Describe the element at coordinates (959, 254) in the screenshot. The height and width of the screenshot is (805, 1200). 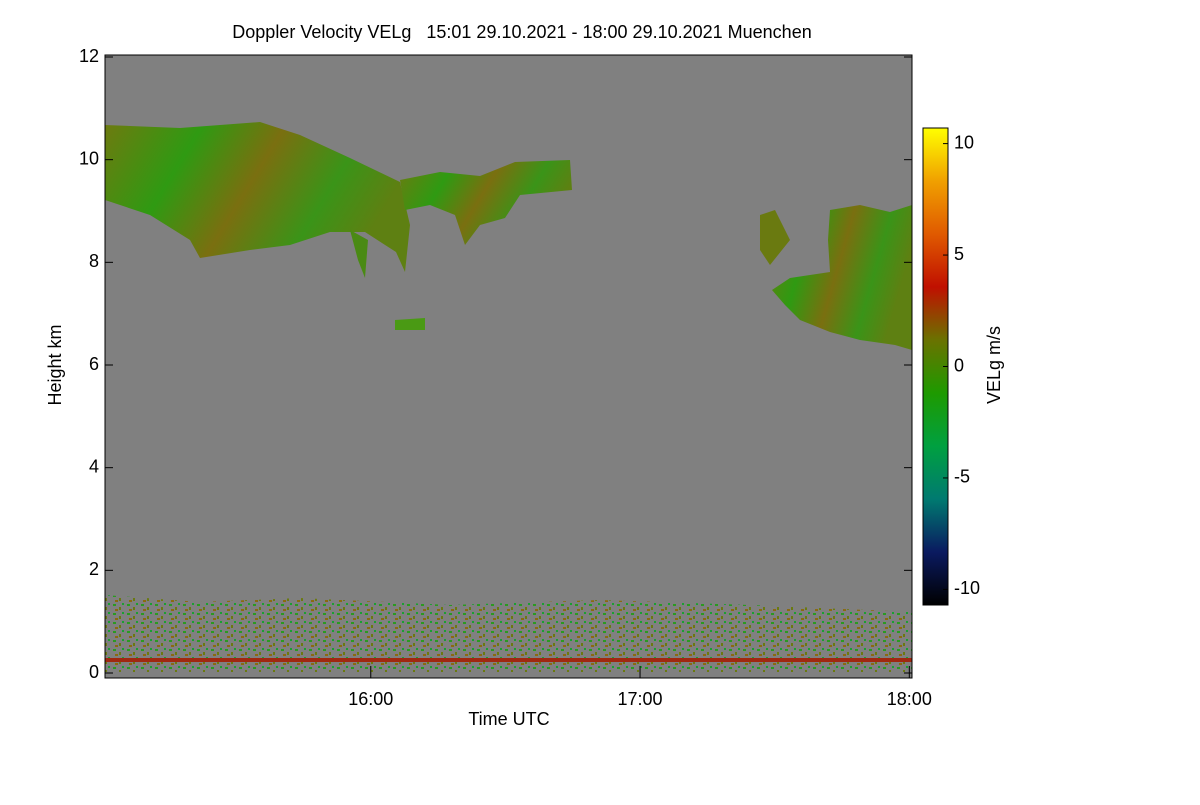
I see `colorbar-tick-label: 5` at that location.